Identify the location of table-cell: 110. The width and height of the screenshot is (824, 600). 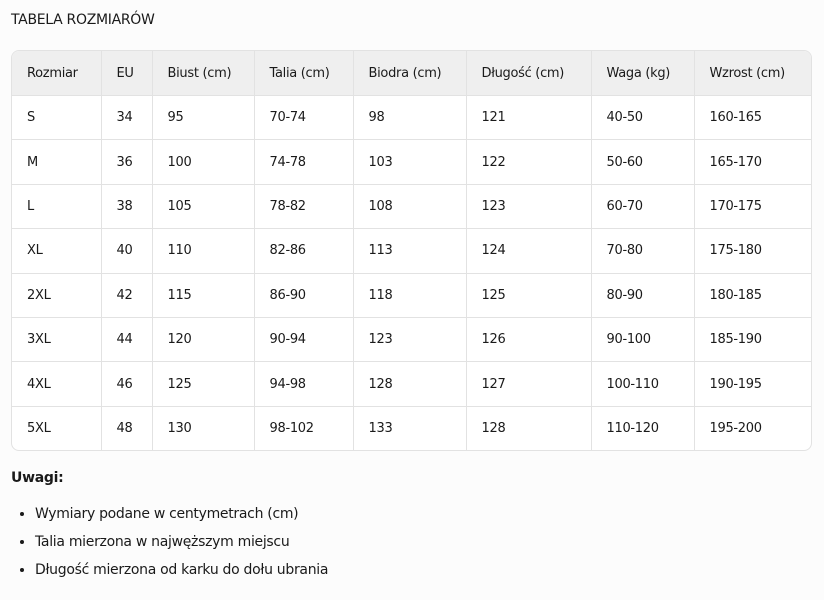
(203, 251).